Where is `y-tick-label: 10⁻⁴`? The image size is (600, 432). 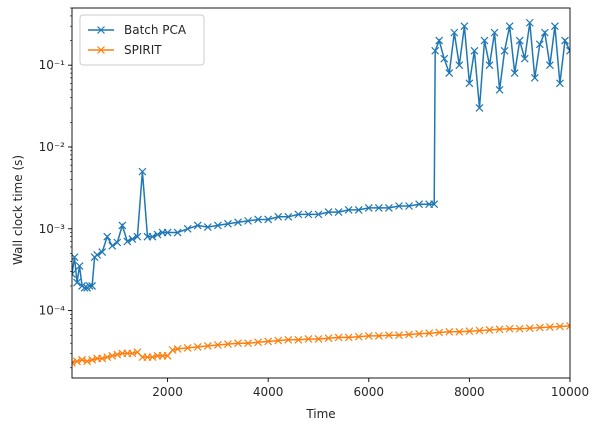 y-tick-label: 10⁻⁴ is located at coordinates (52, 311).